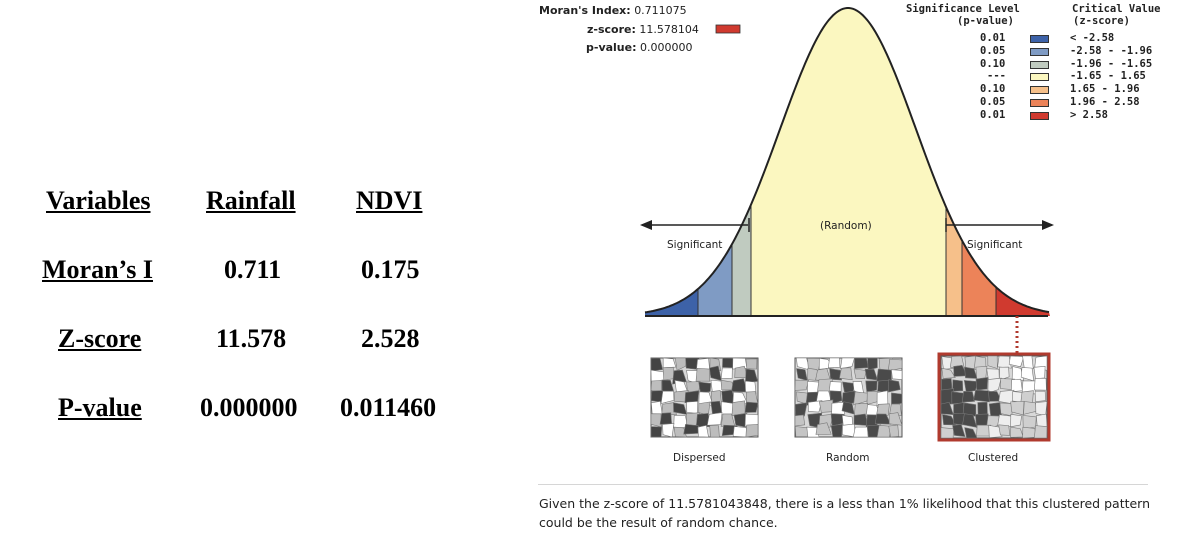  What do you see at coordinates (1111, 50) in the screenshot?
I see `legend-z-range: -2.58 - -1.96` at bounding box center [1111, 50].